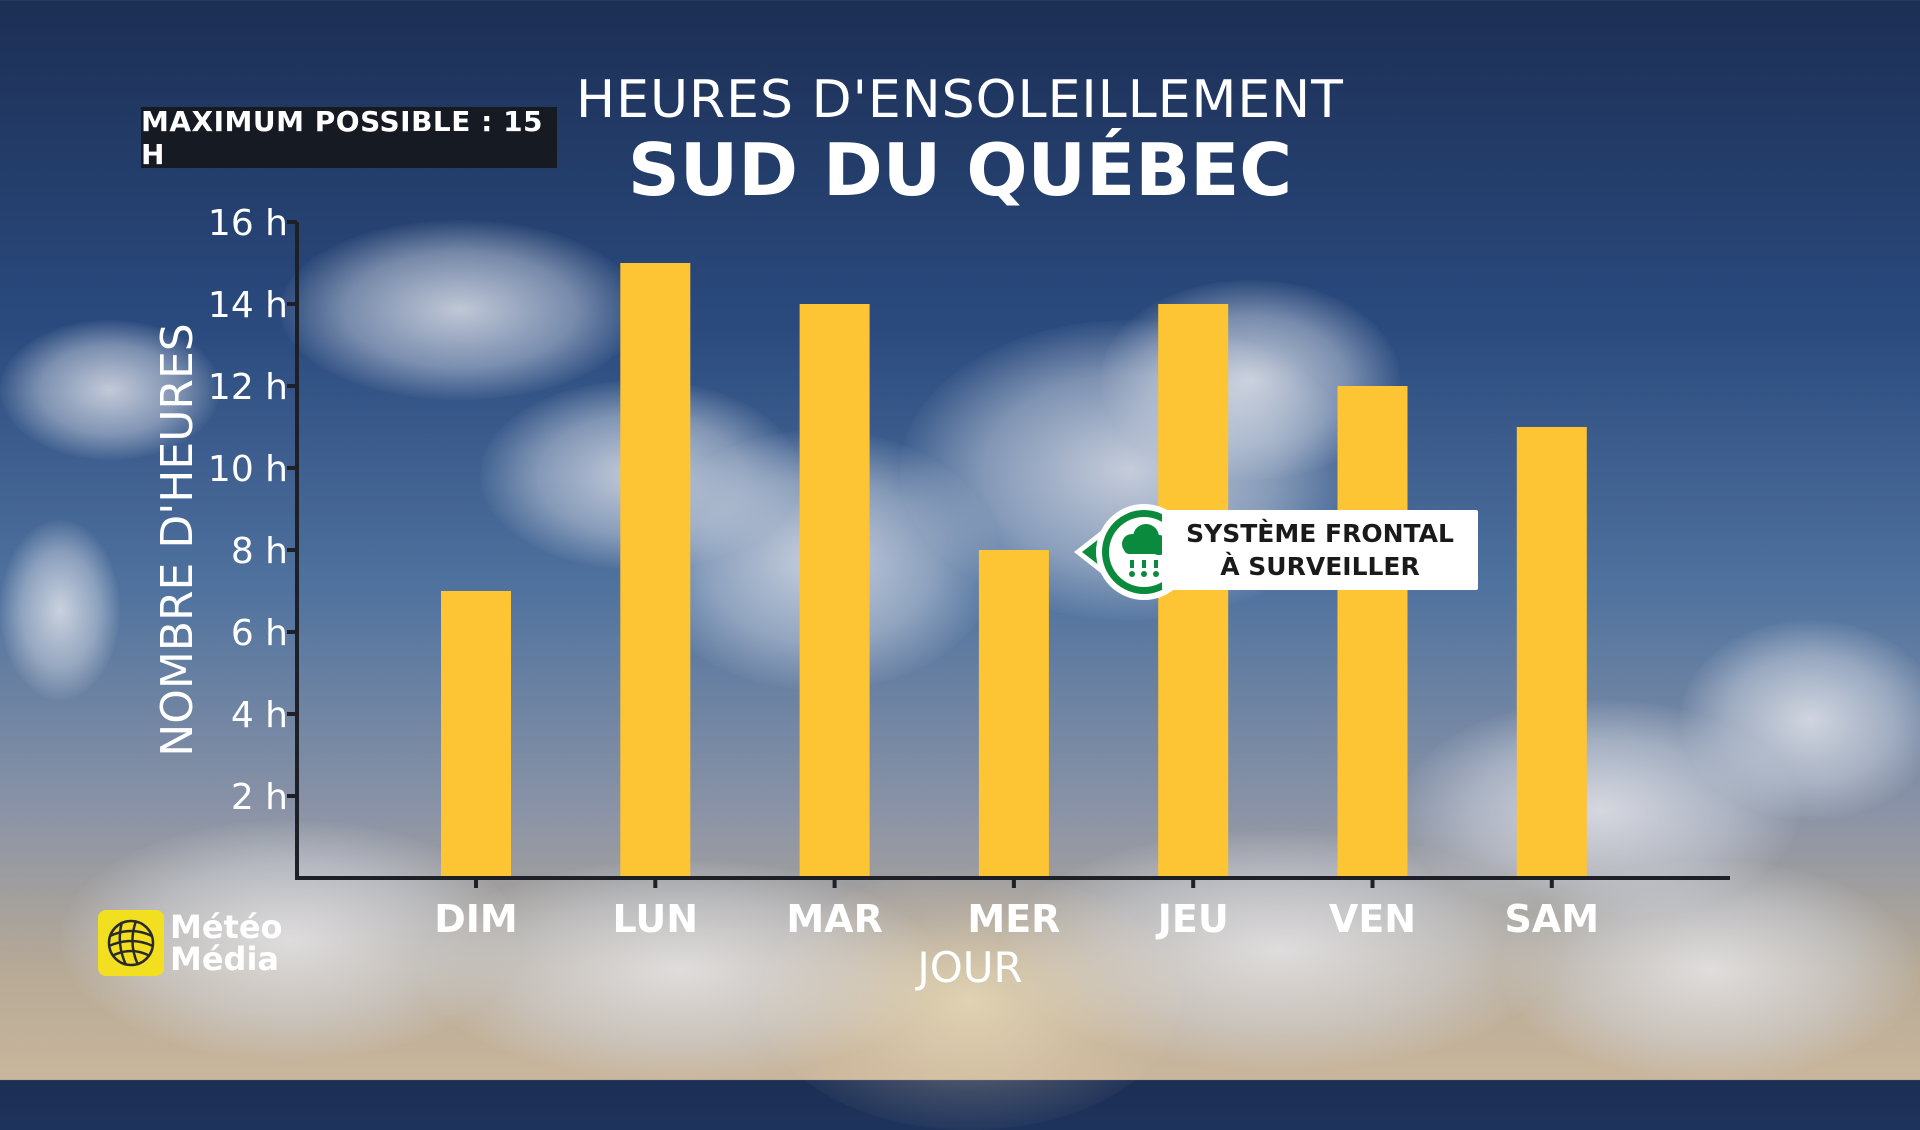 This screenshot has width=1920, height=1130. I want to click on chart-subtitle: HEURES D'ENSOLEILLEMENT, so click(960, 100).